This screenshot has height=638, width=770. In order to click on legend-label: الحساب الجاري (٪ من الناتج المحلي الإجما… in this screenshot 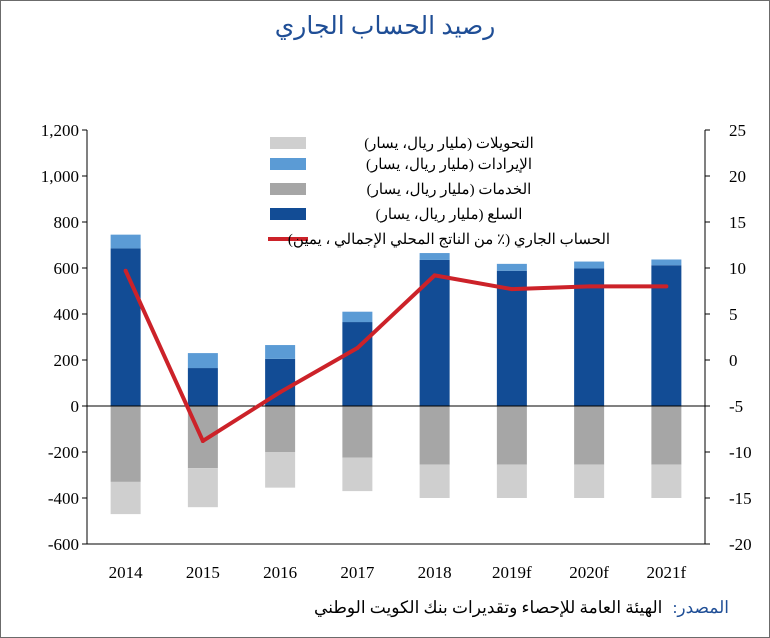, I will do `click(449, 240)`.